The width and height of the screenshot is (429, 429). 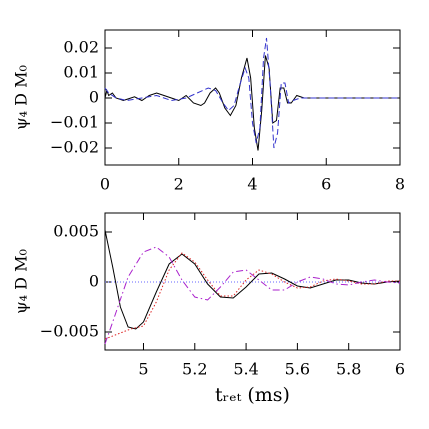 I want to click on y-tick-label: −0.02, so click(x=74, y=147).